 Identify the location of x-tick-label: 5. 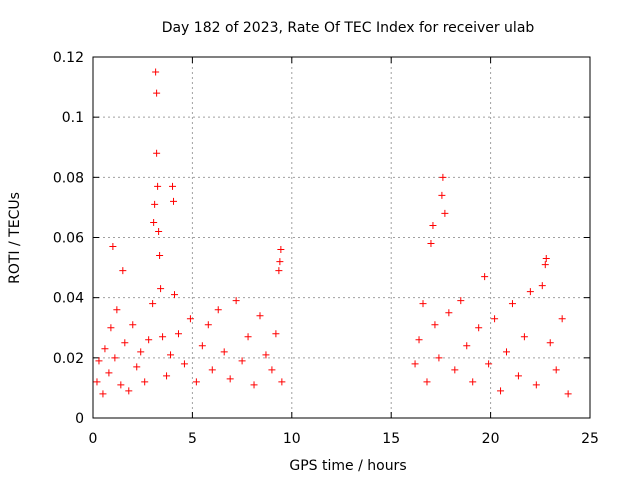
(192, 439).